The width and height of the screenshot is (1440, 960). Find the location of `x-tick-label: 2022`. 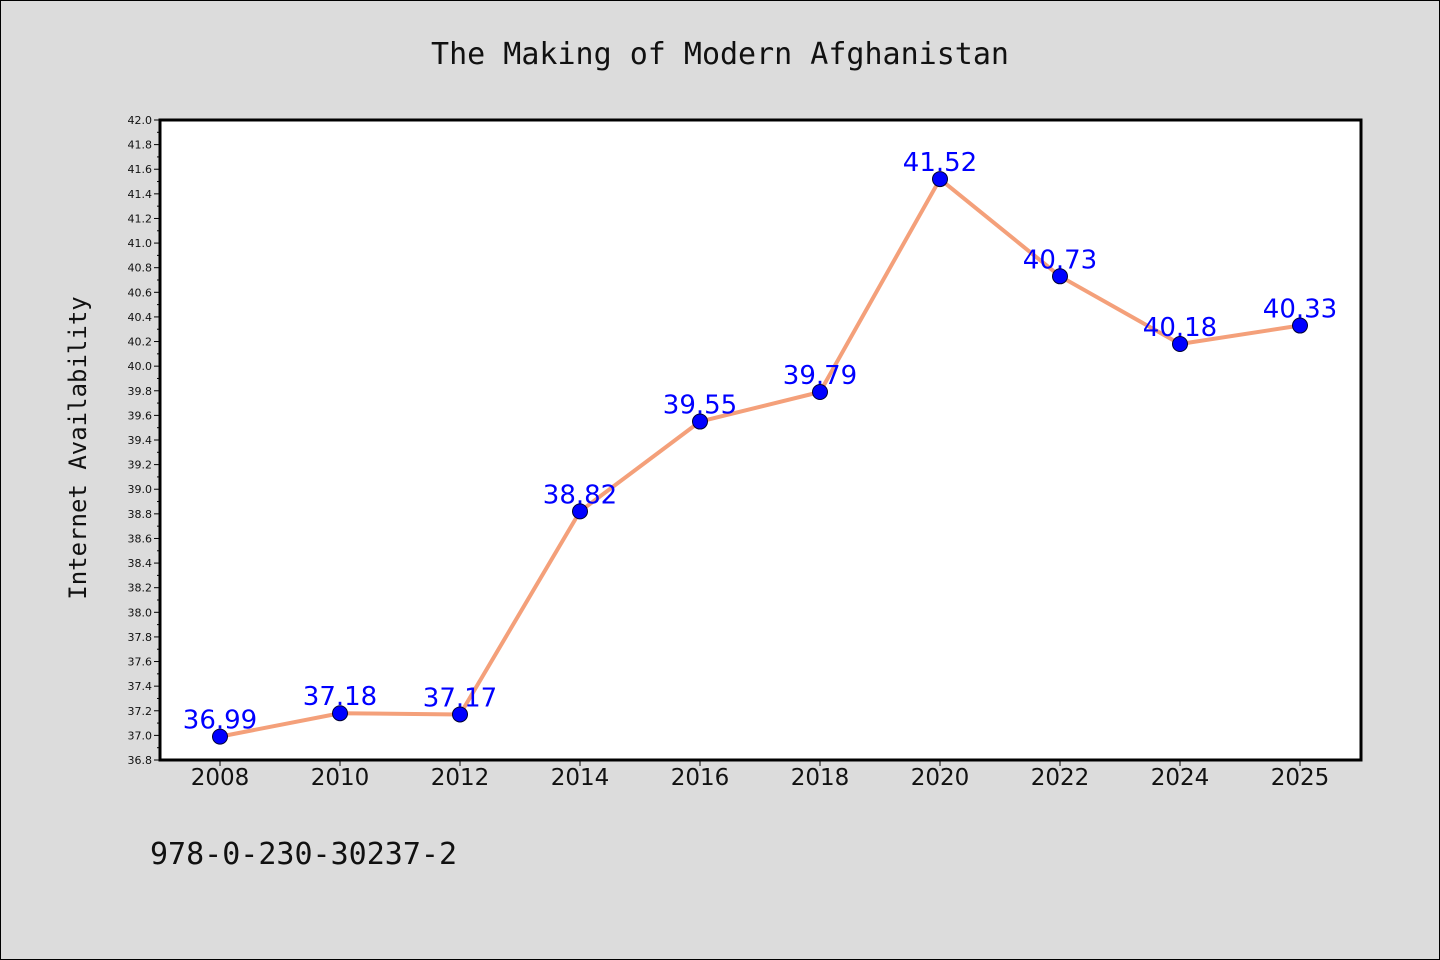

x-tick-label: 2022 is located at coordinates (1060, 778).